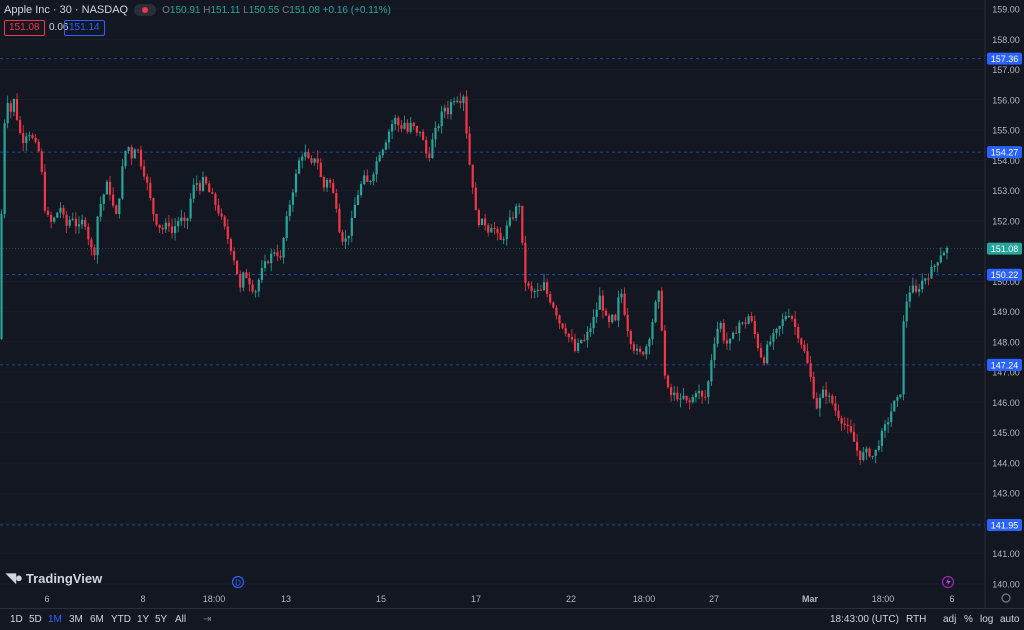  I want to click on tradingview-logo: ◥● TradingView, so click(54, 578).